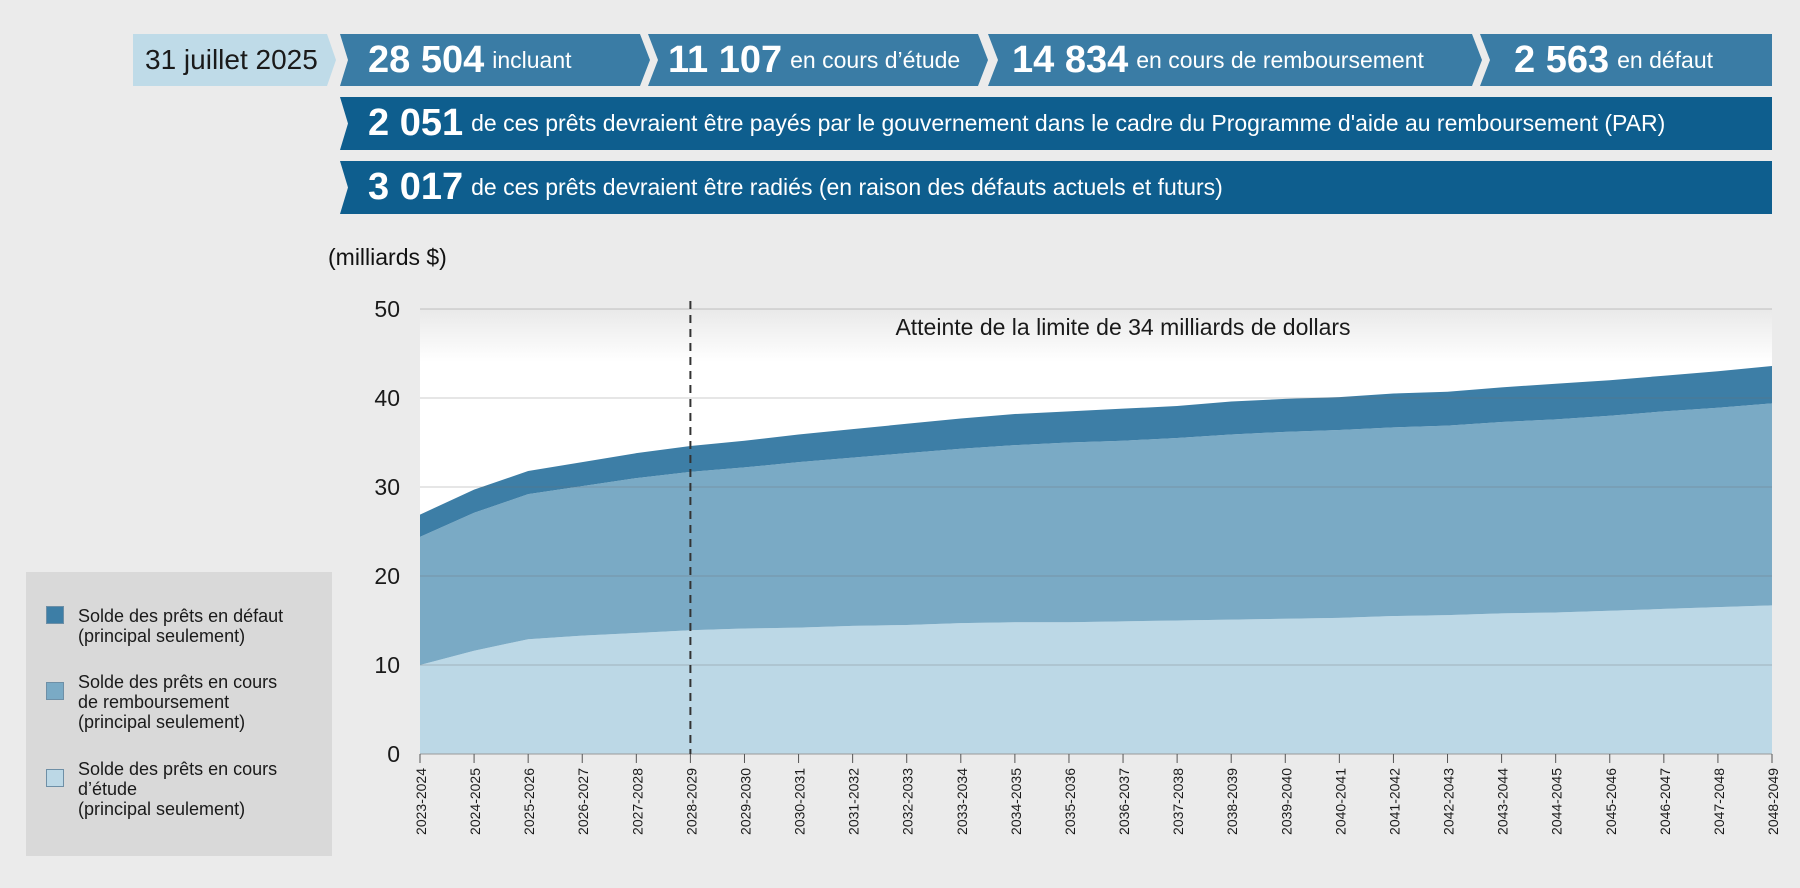 The image size is (1800, 888). I want to click on stat-label: incluant, so click(532, 59).